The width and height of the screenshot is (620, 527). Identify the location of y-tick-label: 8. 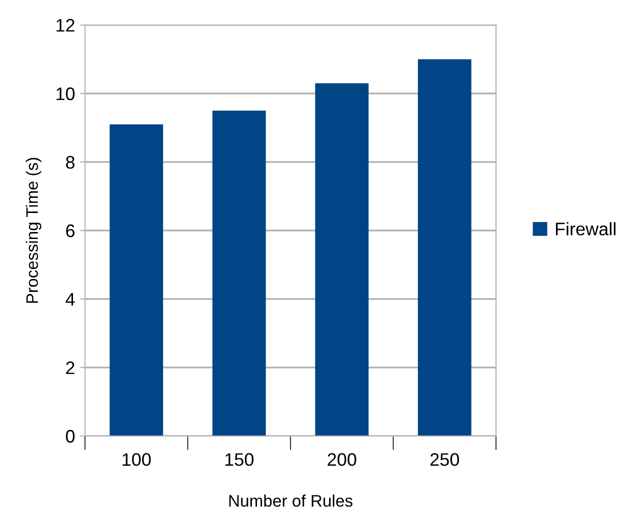
(70, 162).